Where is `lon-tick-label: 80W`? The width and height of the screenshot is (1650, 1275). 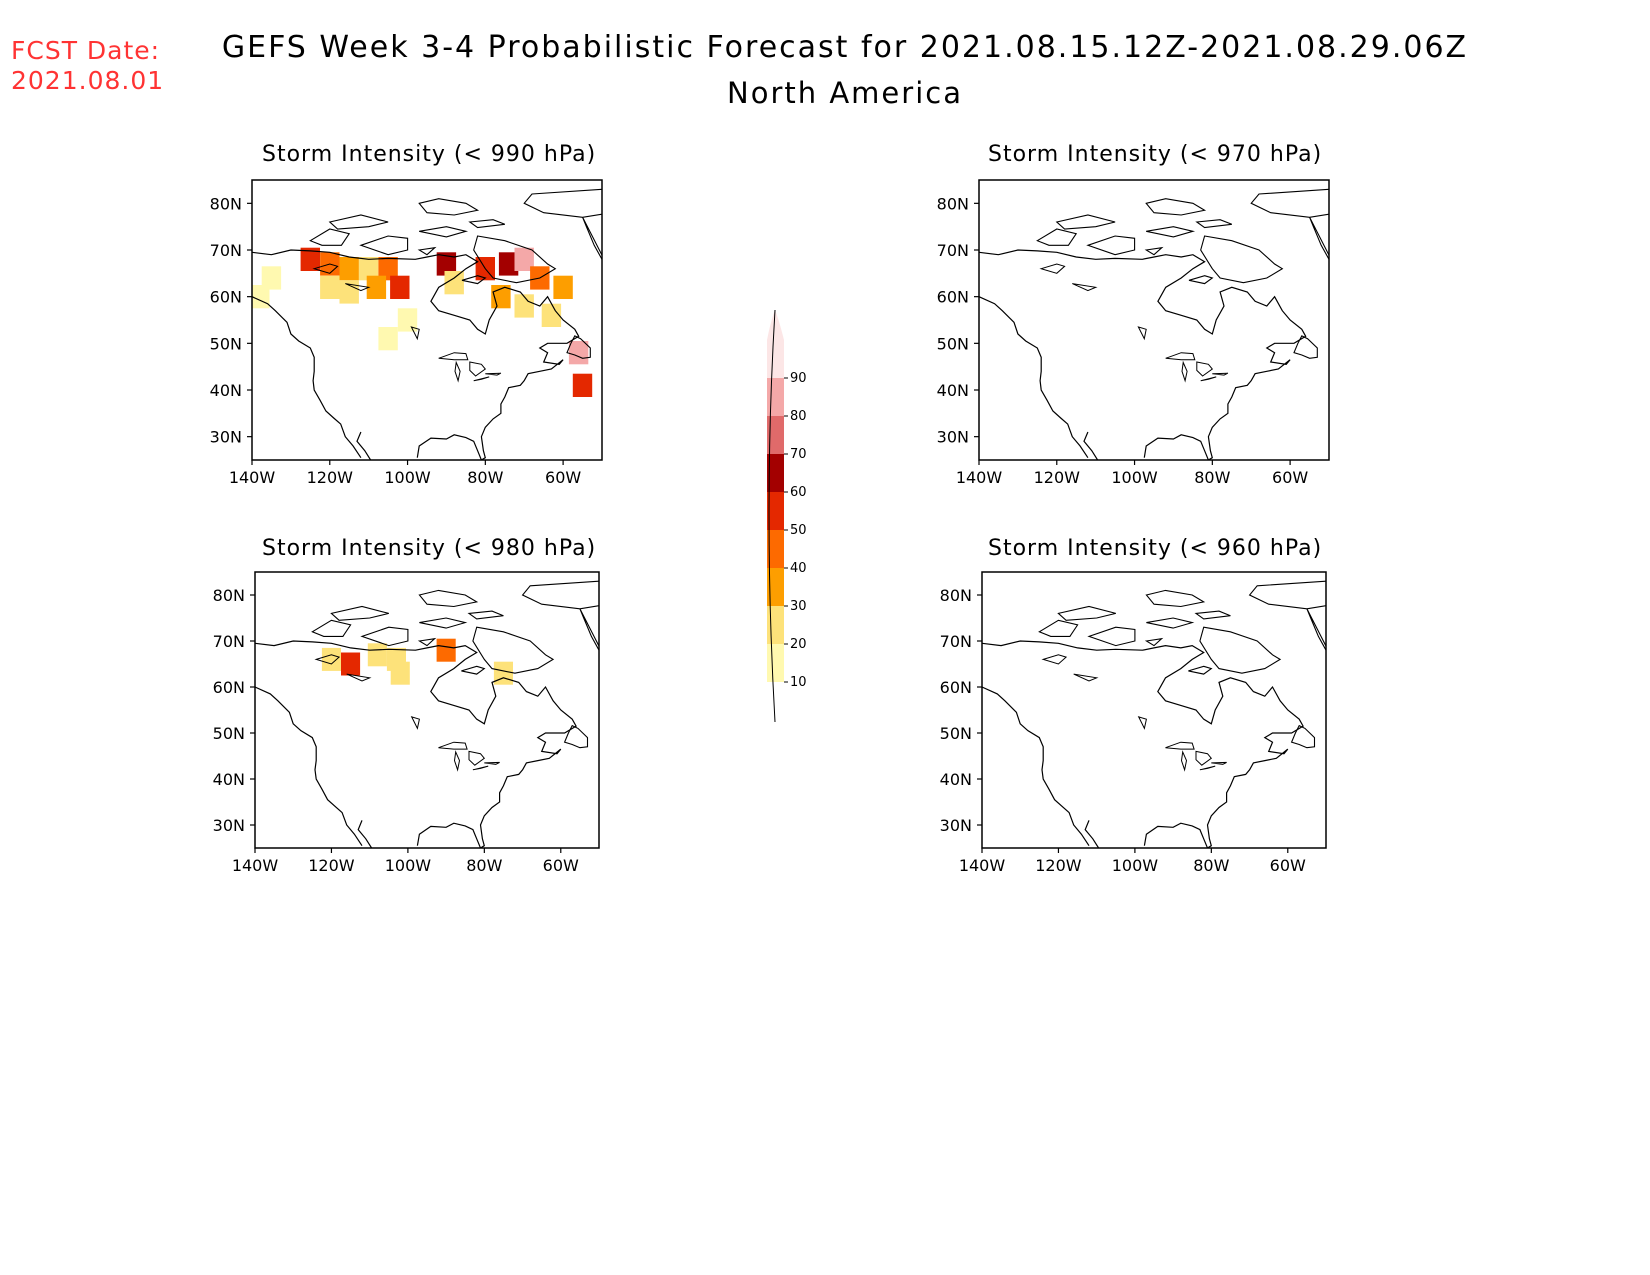 lon-tick-label: 80W is located at coordinates (484, 865).